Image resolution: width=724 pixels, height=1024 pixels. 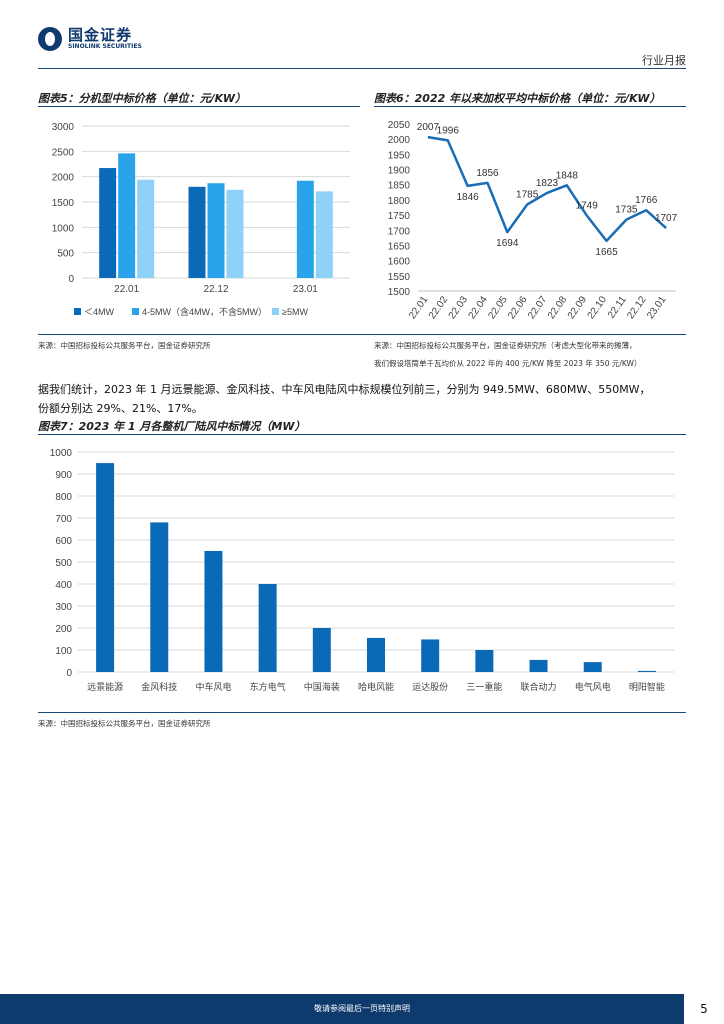 I want to click on y-tick-label: 700, so click(x=63, y=519).